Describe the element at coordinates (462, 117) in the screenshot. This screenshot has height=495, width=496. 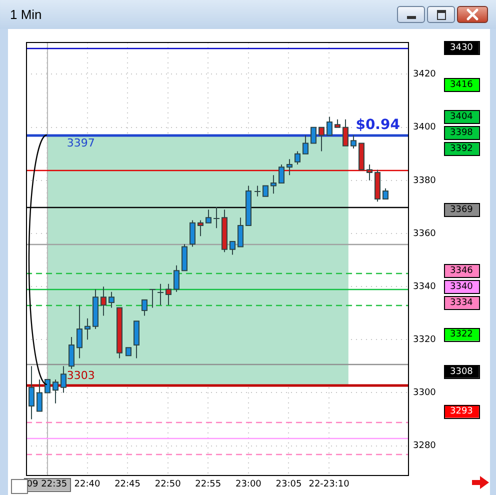
I see `y2-tick-label: 3404` at that location.